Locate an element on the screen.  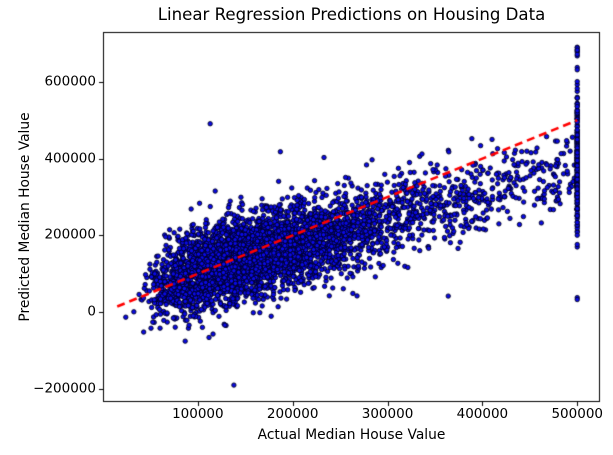
y-tick-label-0: 0 is located at coordinates (91, 311).